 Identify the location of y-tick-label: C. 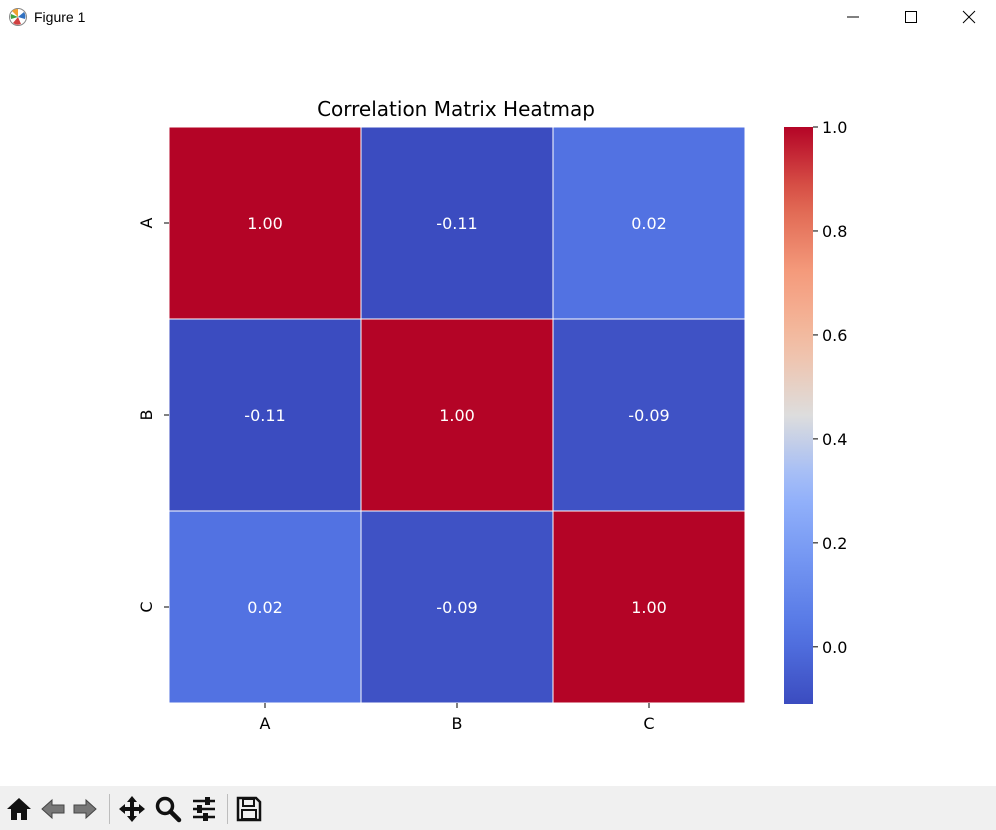
(146, 606).